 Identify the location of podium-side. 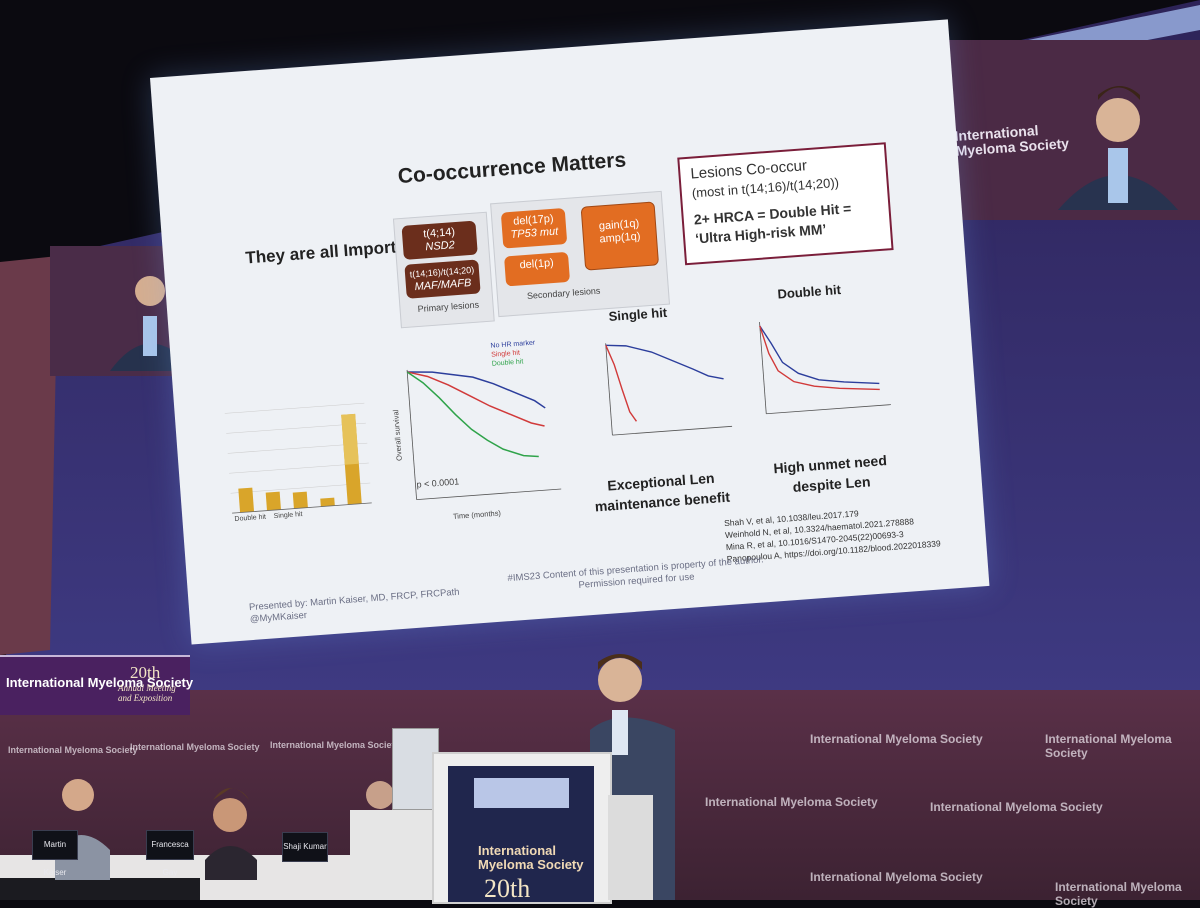
(630, 847).